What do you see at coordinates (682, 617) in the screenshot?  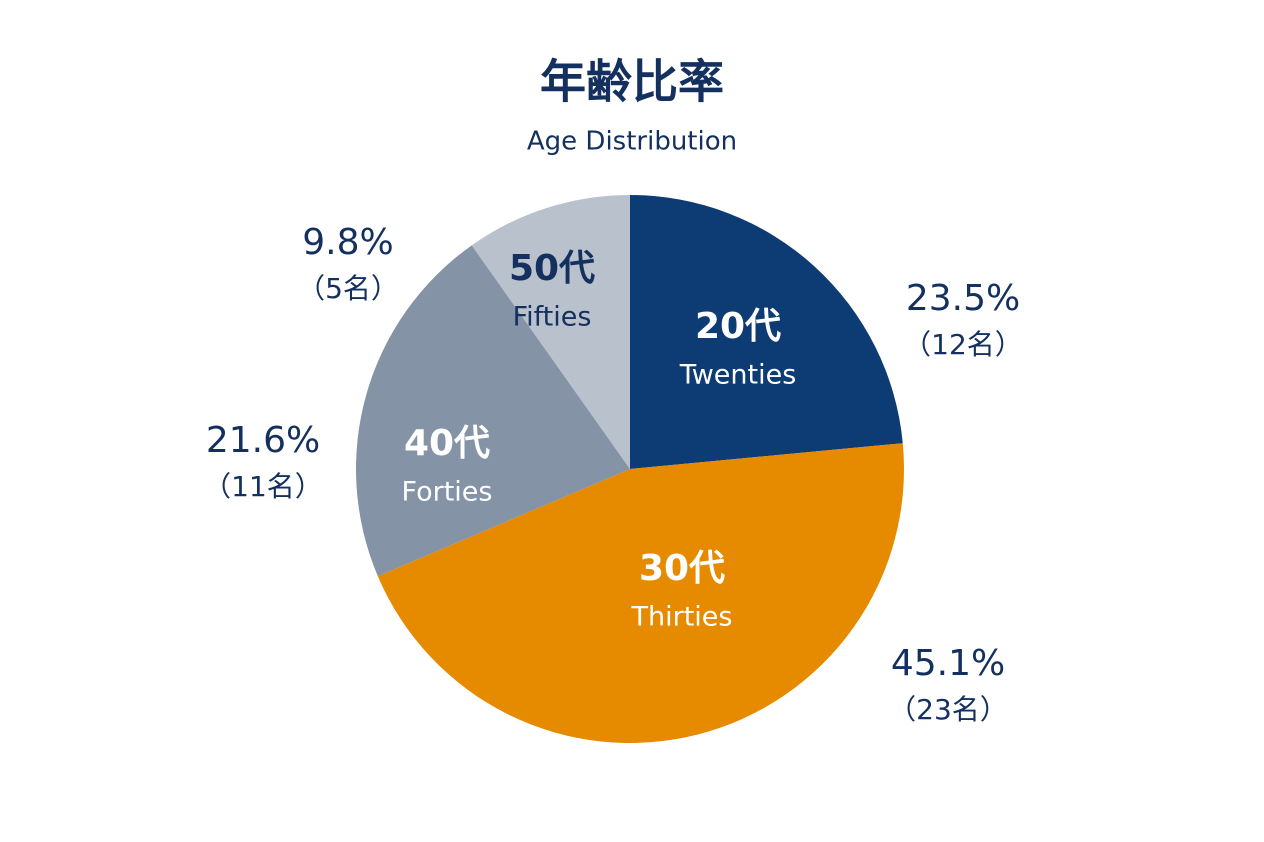 I see `slice-label-en: Thirties` at bounding box center [682, 617].